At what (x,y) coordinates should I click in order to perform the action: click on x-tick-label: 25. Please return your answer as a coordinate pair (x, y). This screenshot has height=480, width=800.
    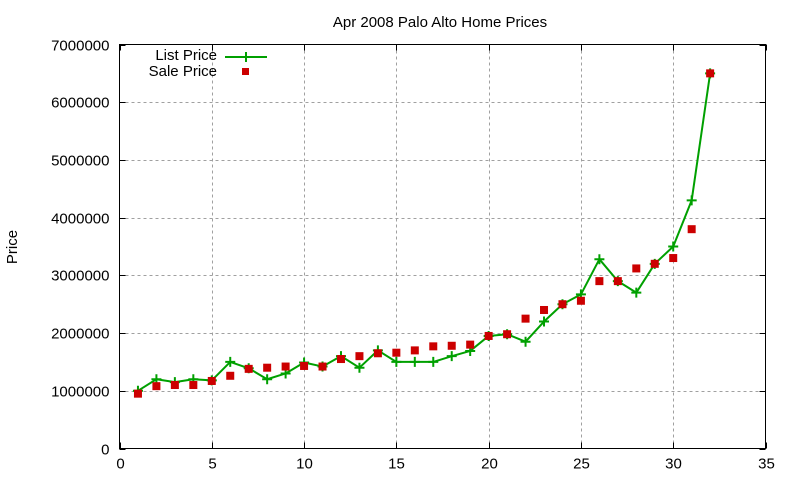
    Looking at the image, I should click on (581, 464).